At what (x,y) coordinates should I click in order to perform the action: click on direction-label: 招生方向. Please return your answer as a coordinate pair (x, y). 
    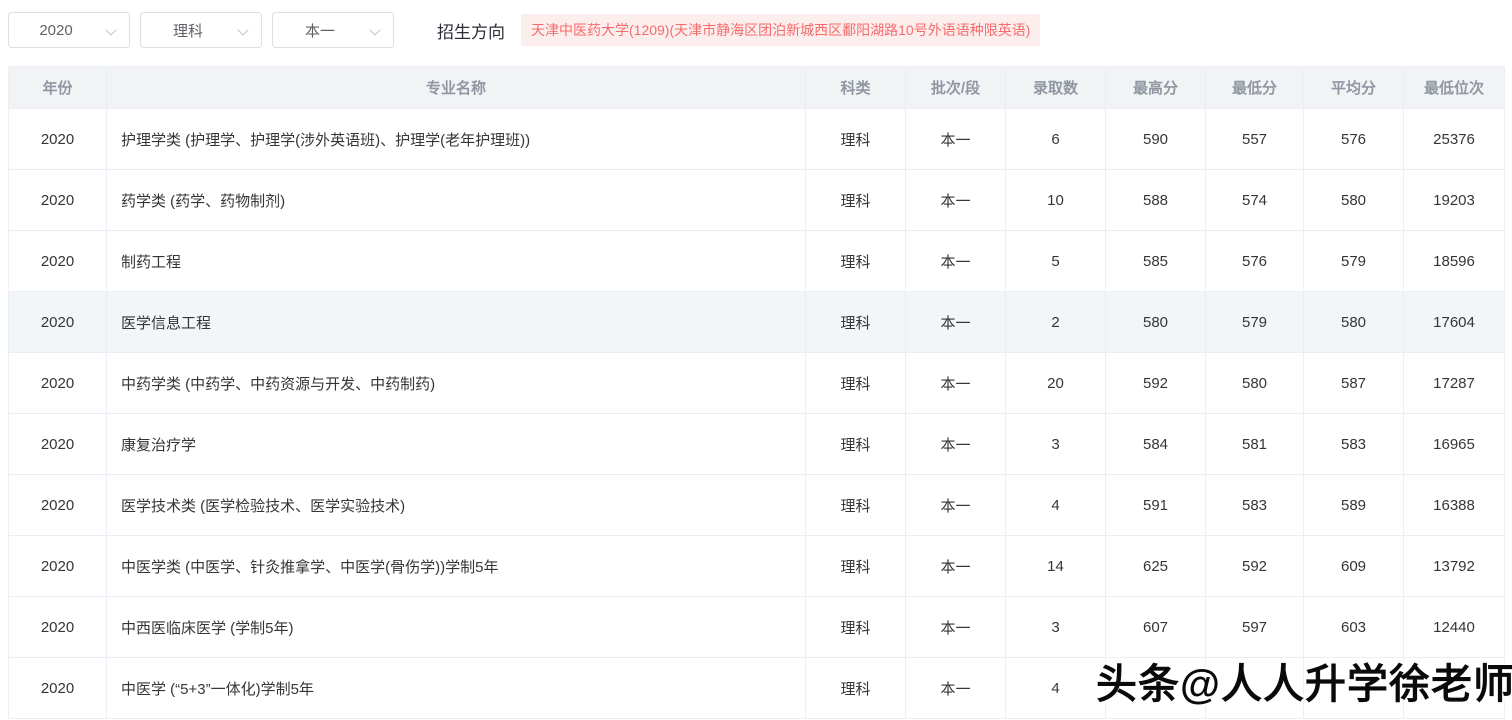
    Looking at the image, I should click on (471, 32).